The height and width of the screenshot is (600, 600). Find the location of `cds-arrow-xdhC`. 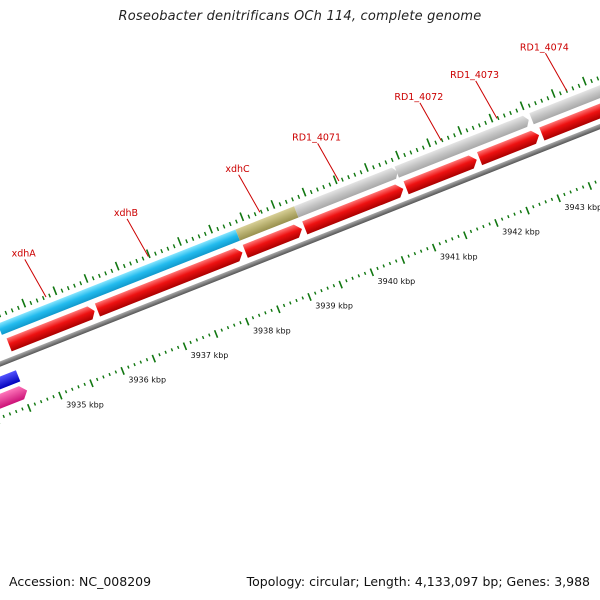

cds-arrow-xdhC is located at coordinates (273, 240).